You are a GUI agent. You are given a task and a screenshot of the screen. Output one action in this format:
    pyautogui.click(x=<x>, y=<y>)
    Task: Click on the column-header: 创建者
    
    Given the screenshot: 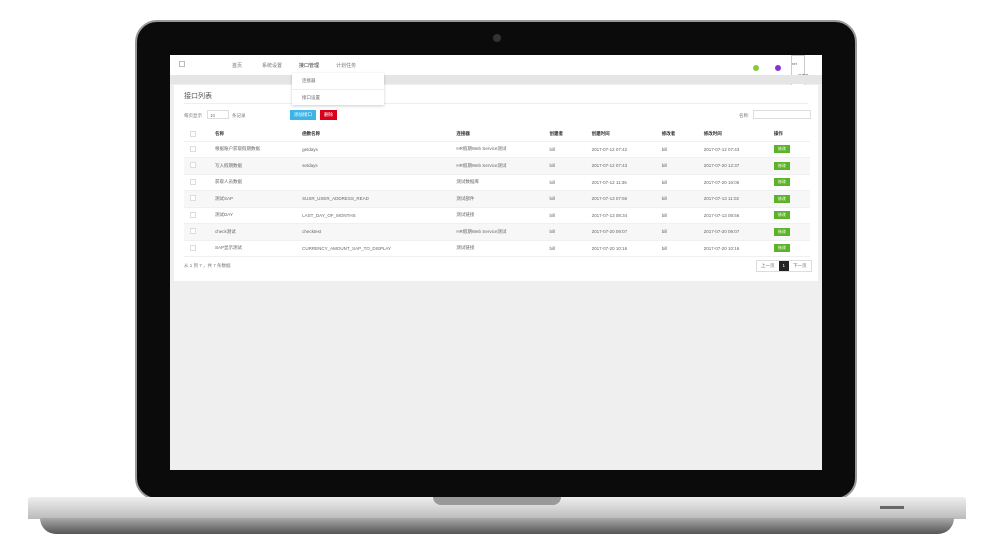 What is the action you would take?
    pyautogui.click(x=564, y=135)
    